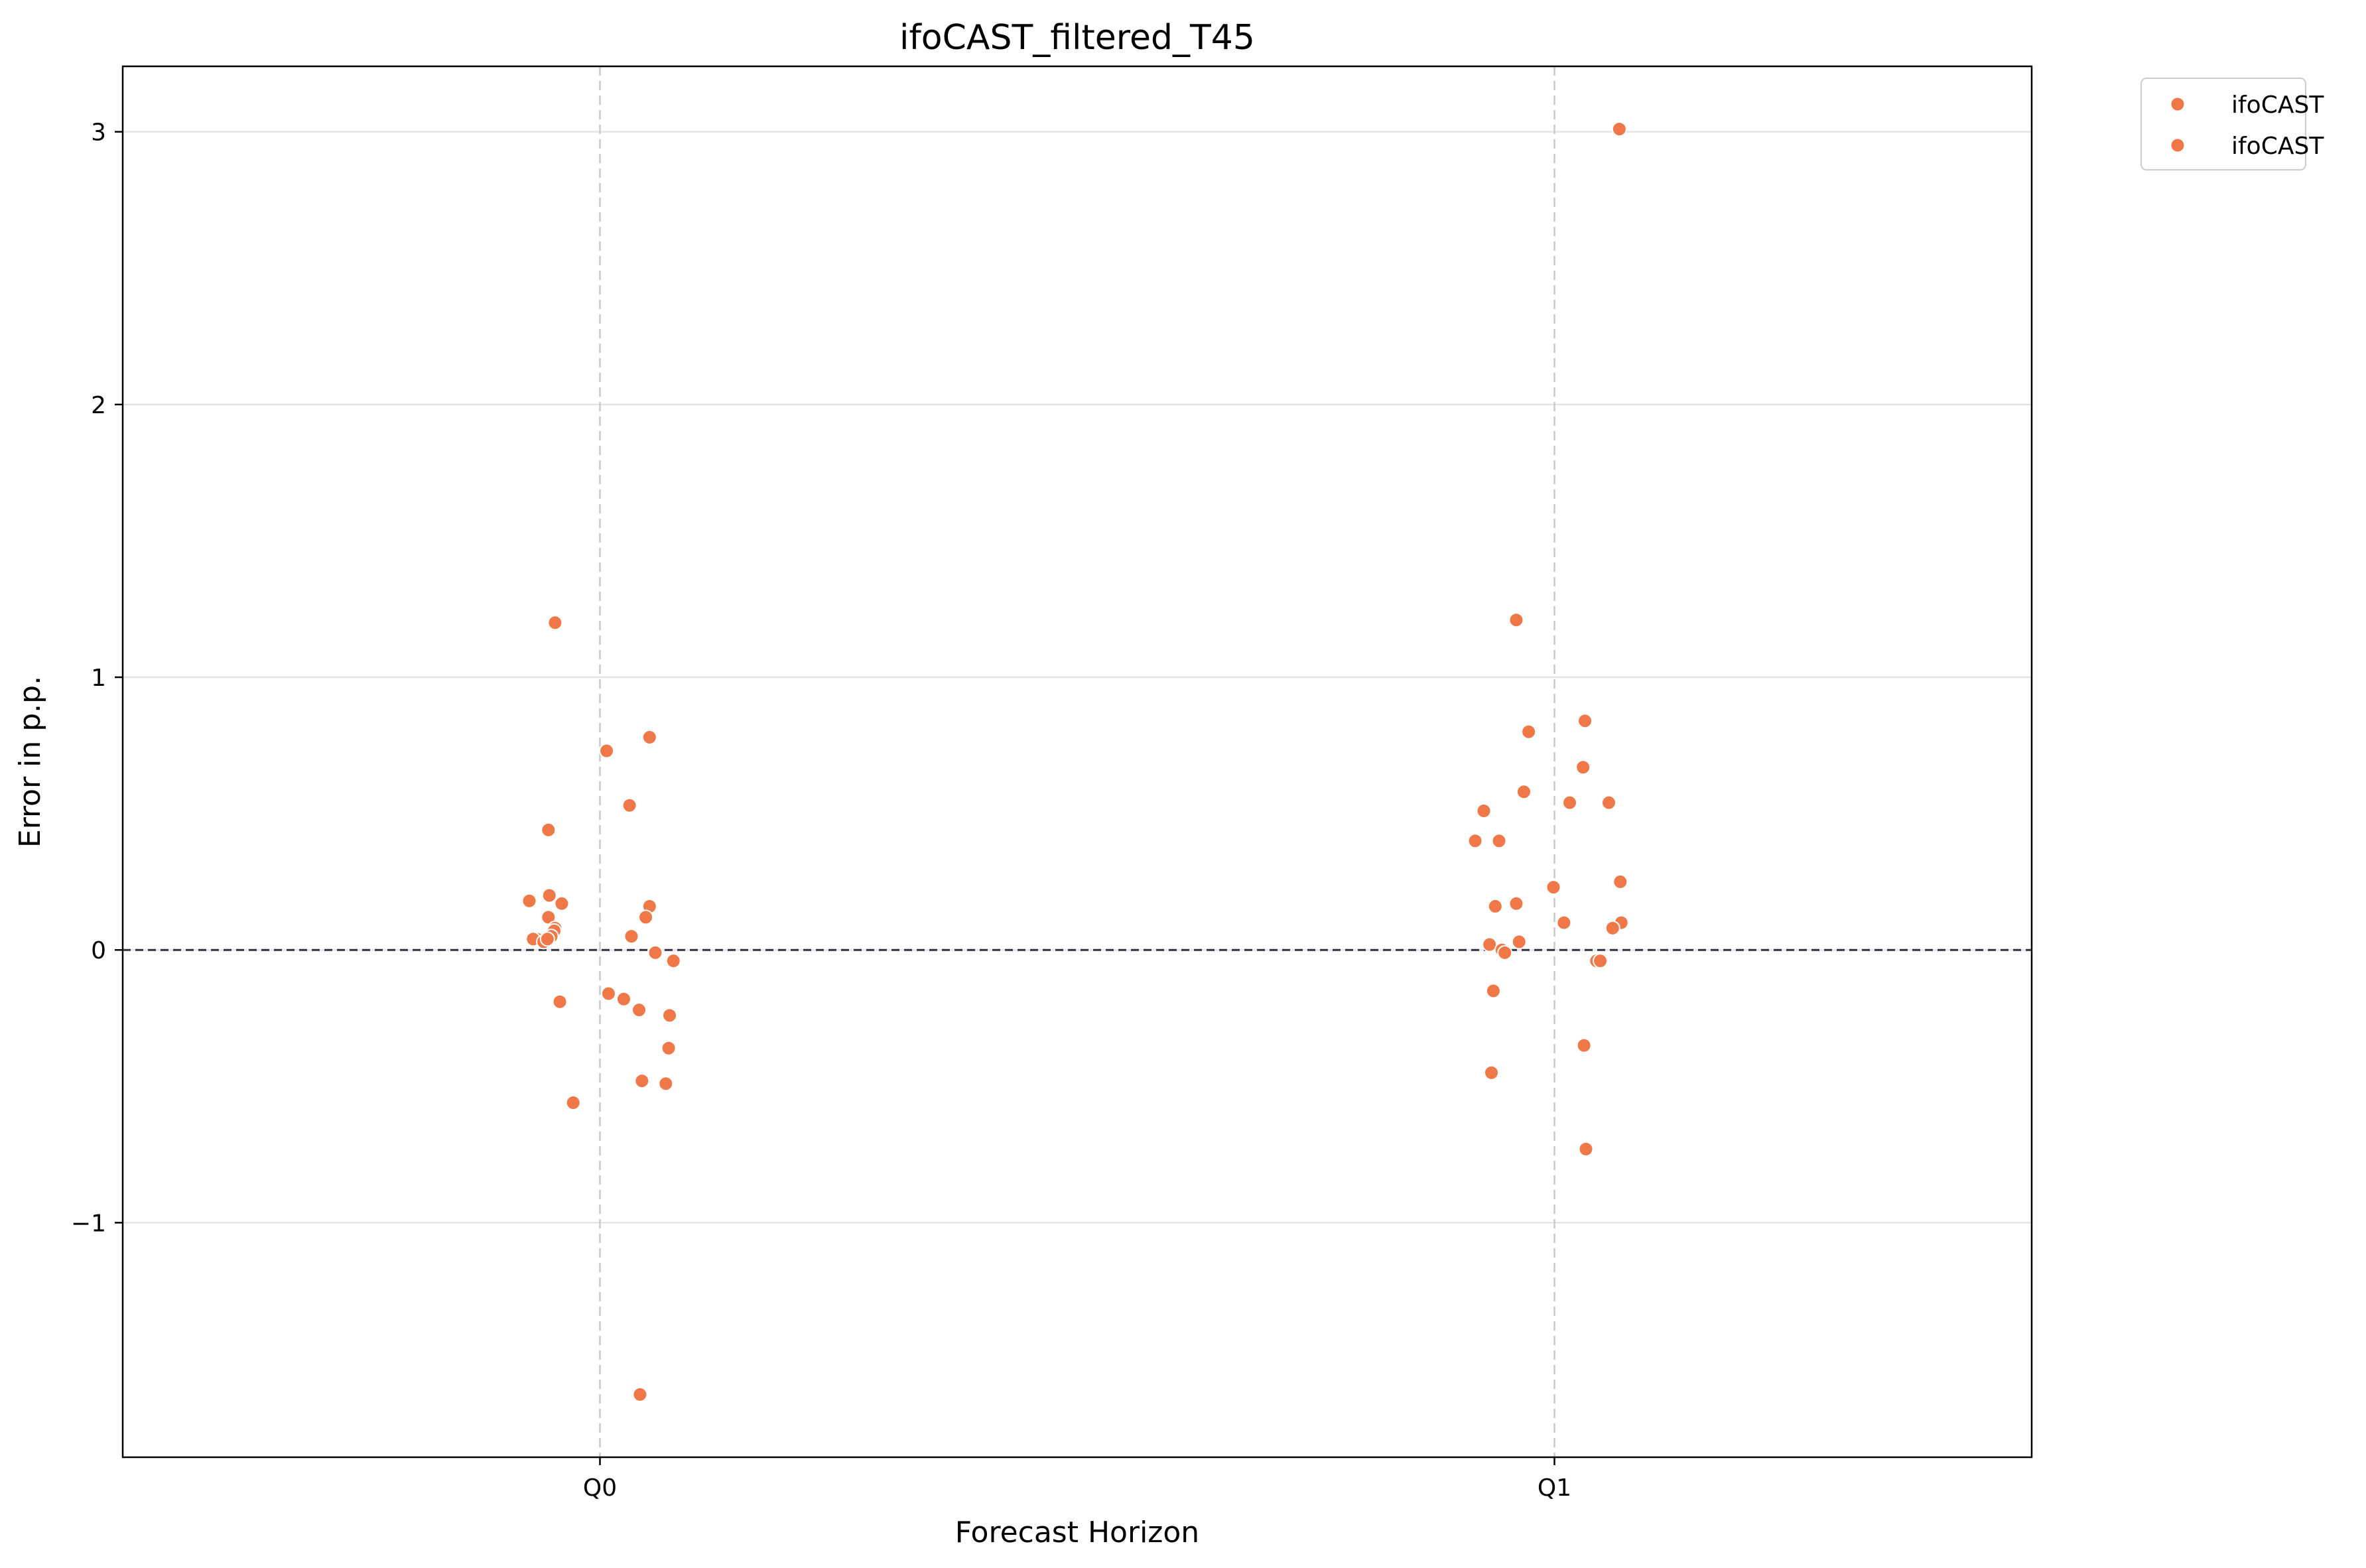 The height and width of the screenshot is (1568, 2366). Describe the element at coordinates (600, 1488) in the screenshot. I see `x-tick-label: Q0` at that location.